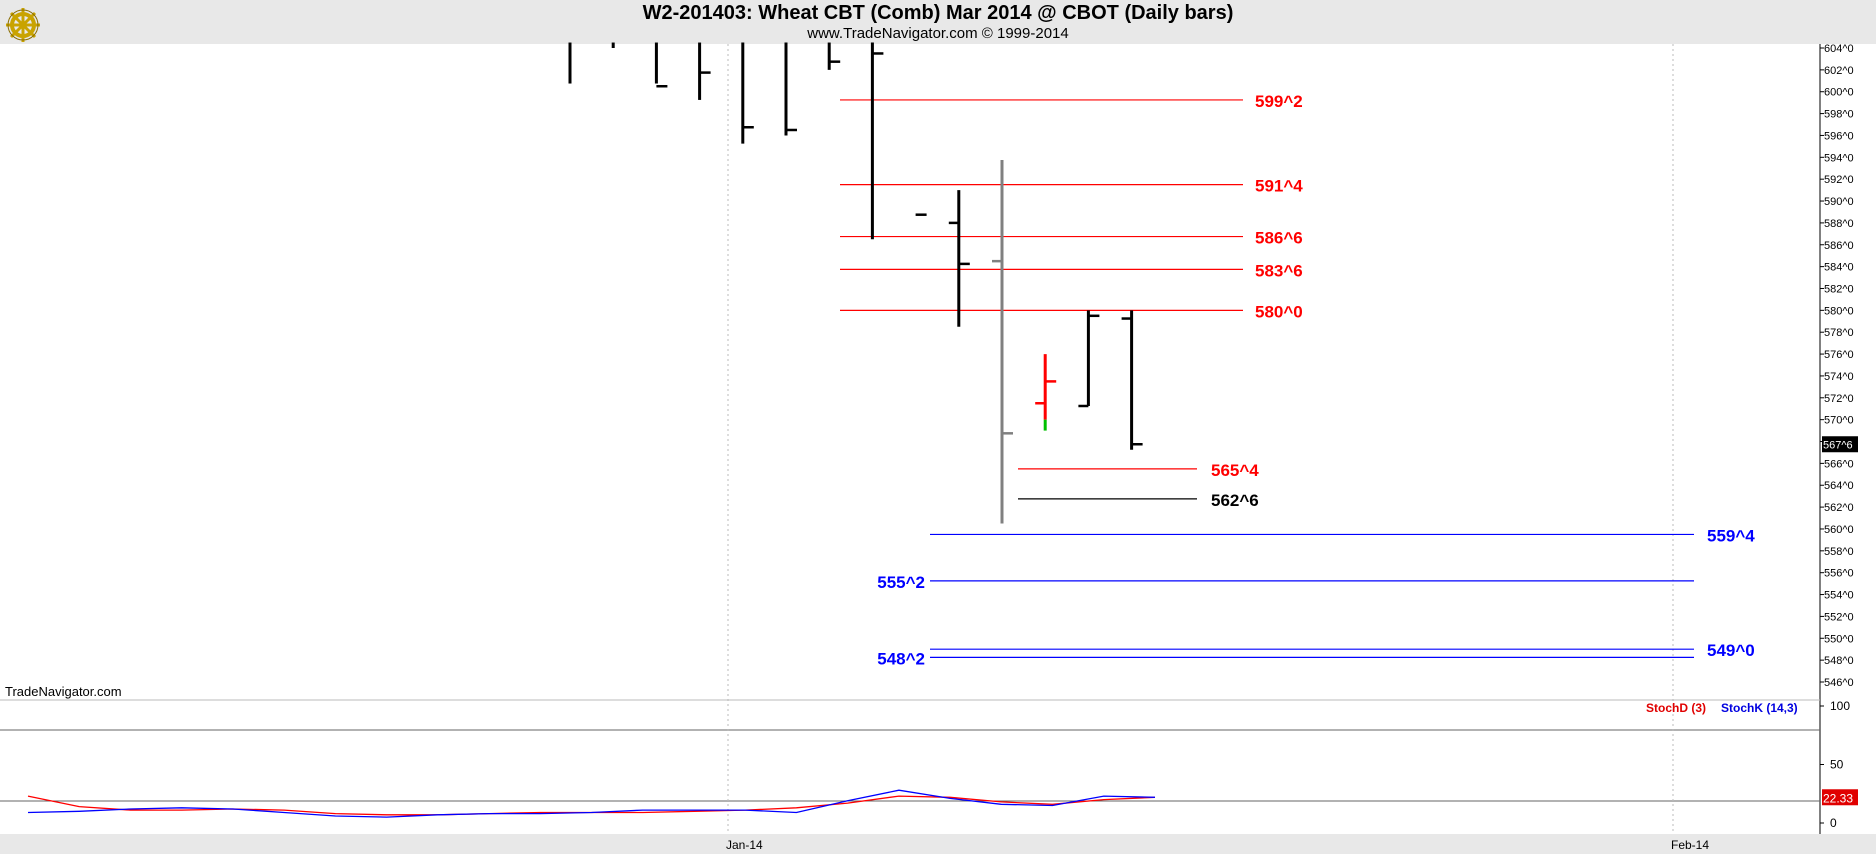 The width and height of the screenshot is (1876, 854). I want to click on y-tick-label: 576^0, so click(1839, 355).